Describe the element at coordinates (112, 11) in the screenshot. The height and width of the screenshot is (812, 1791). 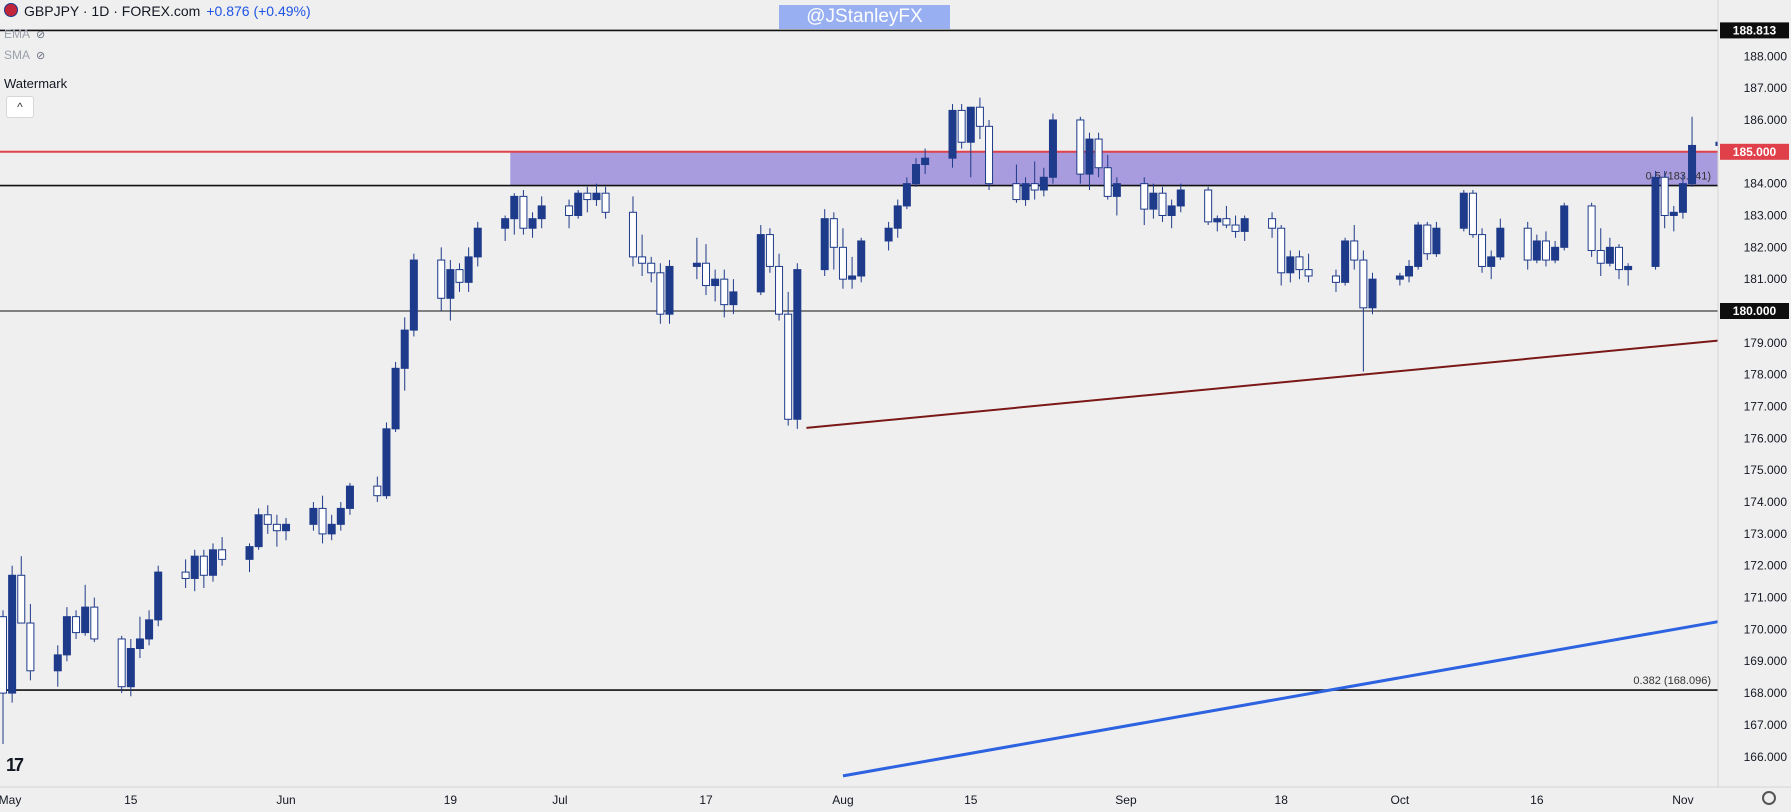
I see `symbol-title: GBPJPY · 1D · FOREX.com` at that location.